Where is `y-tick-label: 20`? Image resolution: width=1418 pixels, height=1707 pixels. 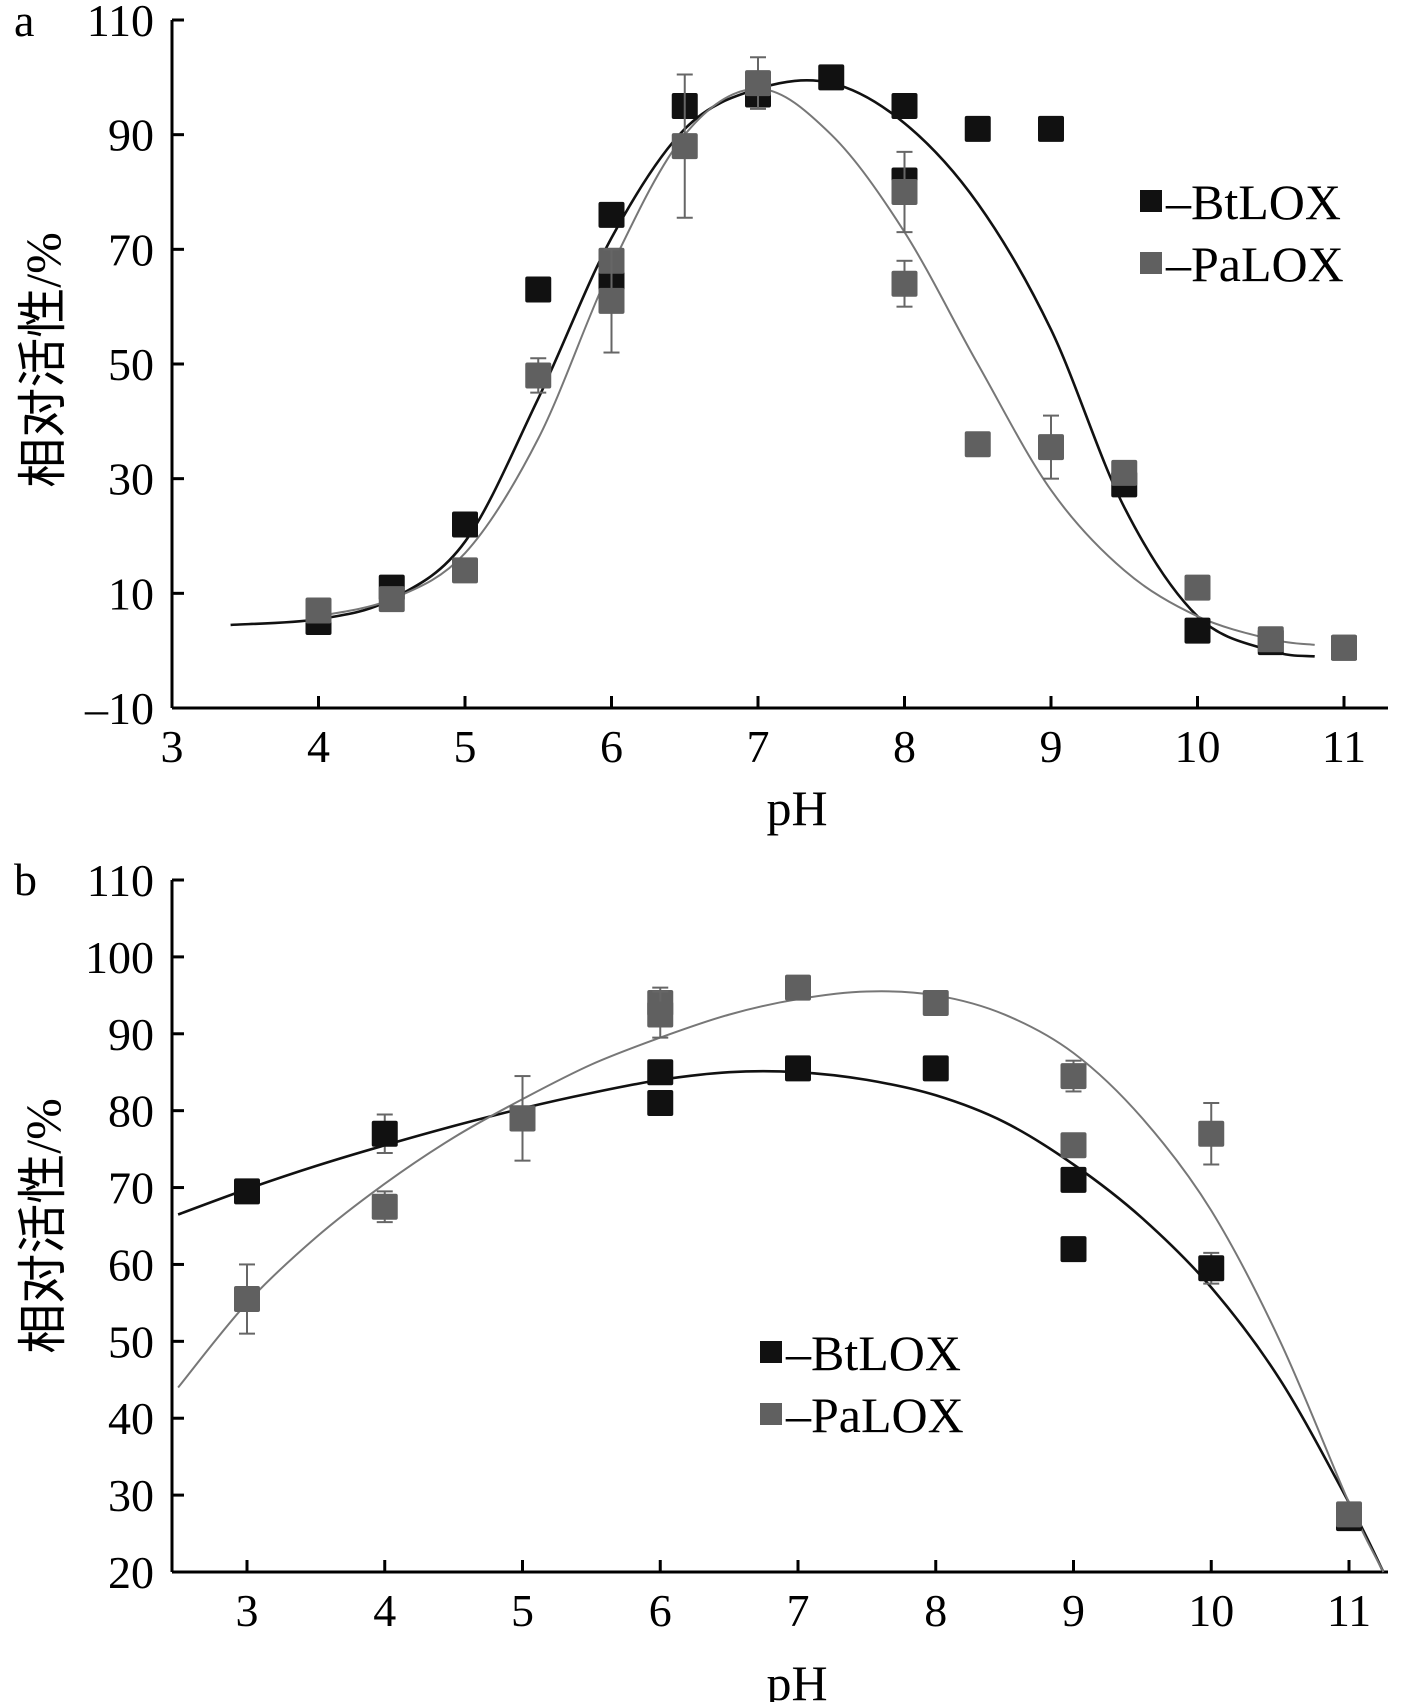 y-tick-label: 20 is located at coordinates (131, 1572).